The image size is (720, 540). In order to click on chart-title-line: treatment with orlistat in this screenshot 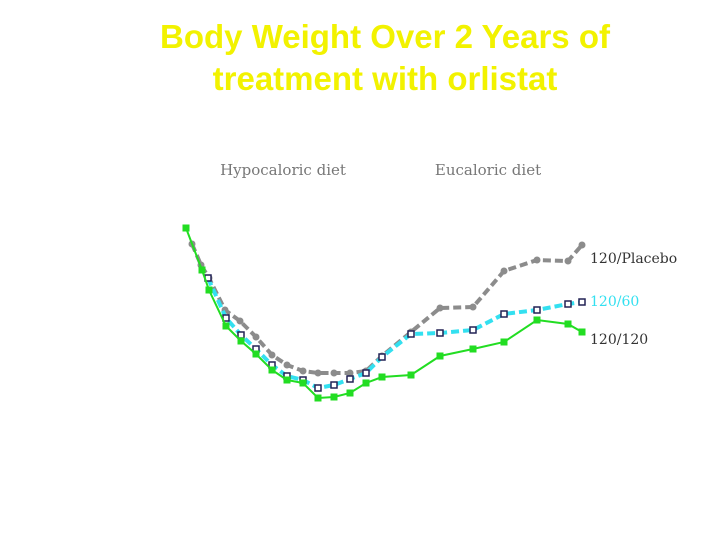, I will do `click(385, 78)`.